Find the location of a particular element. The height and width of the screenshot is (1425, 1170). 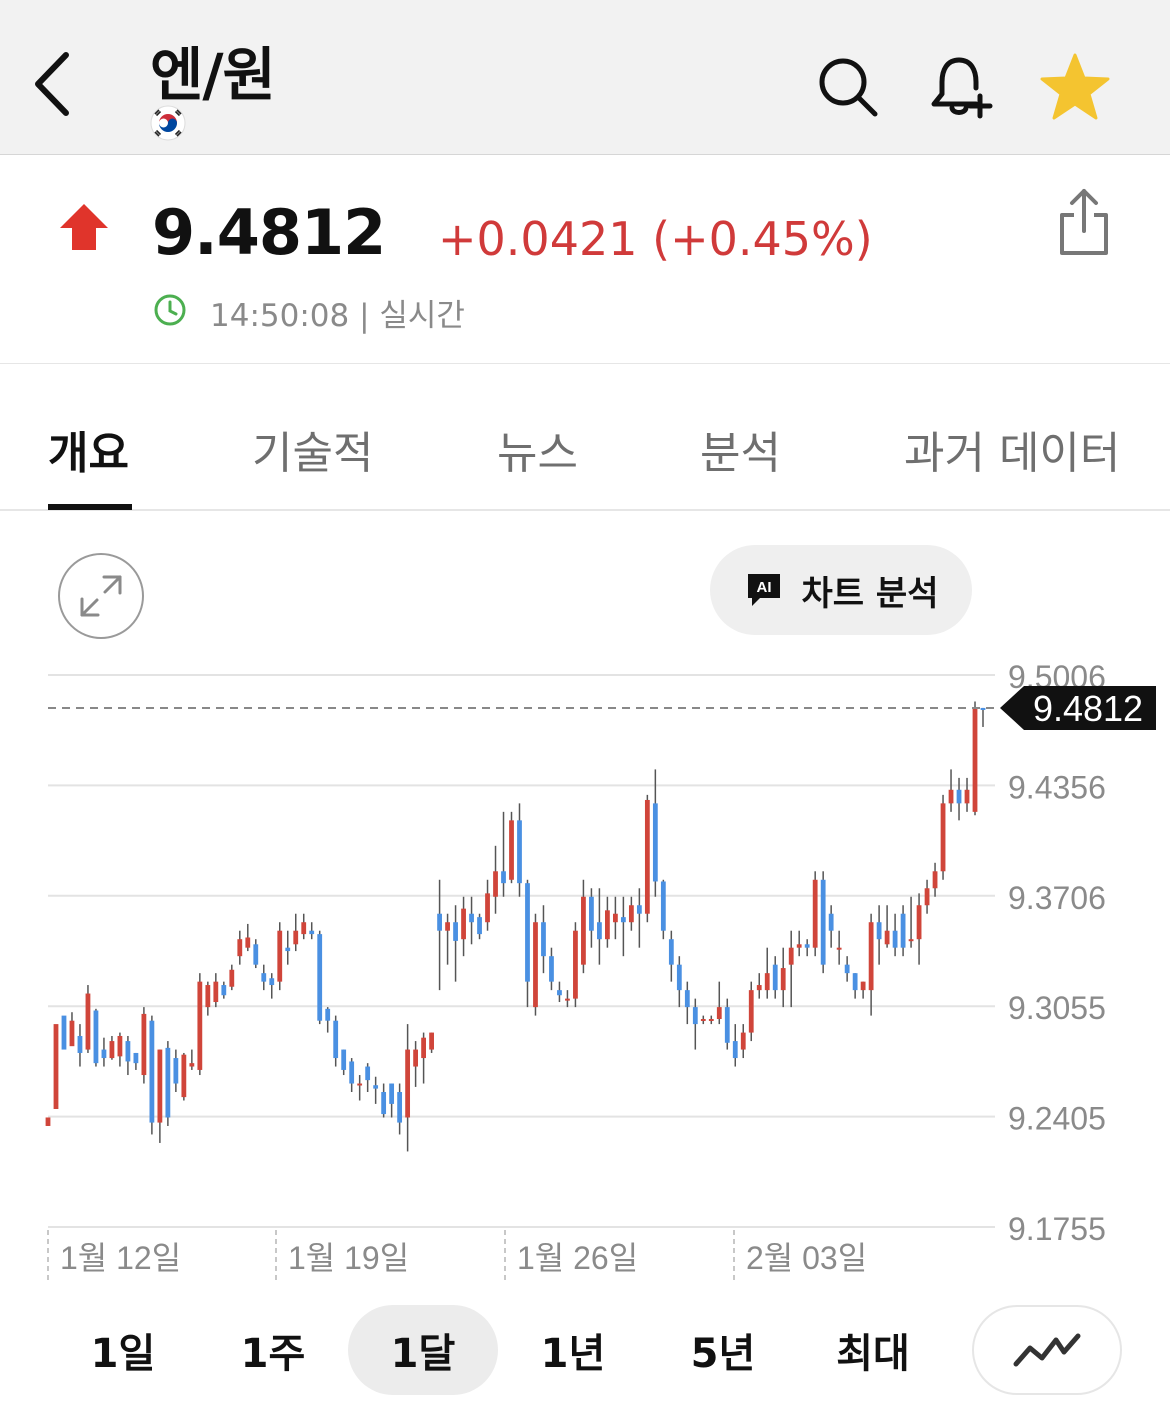

range-1w: 1주 is located at coordinates (273, 1354).